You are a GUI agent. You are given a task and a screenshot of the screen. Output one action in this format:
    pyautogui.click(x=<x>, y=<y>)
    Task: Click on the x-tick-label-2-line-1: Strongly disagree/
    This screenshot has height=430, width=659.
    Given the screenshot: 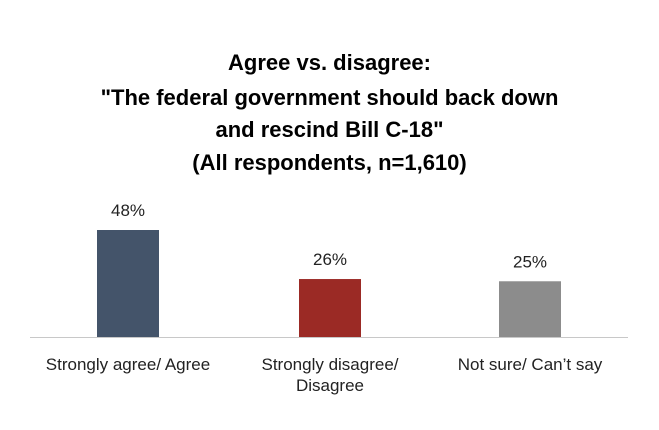 What is the action you would take?
    pyautogui.click(x=330, y=364)
    